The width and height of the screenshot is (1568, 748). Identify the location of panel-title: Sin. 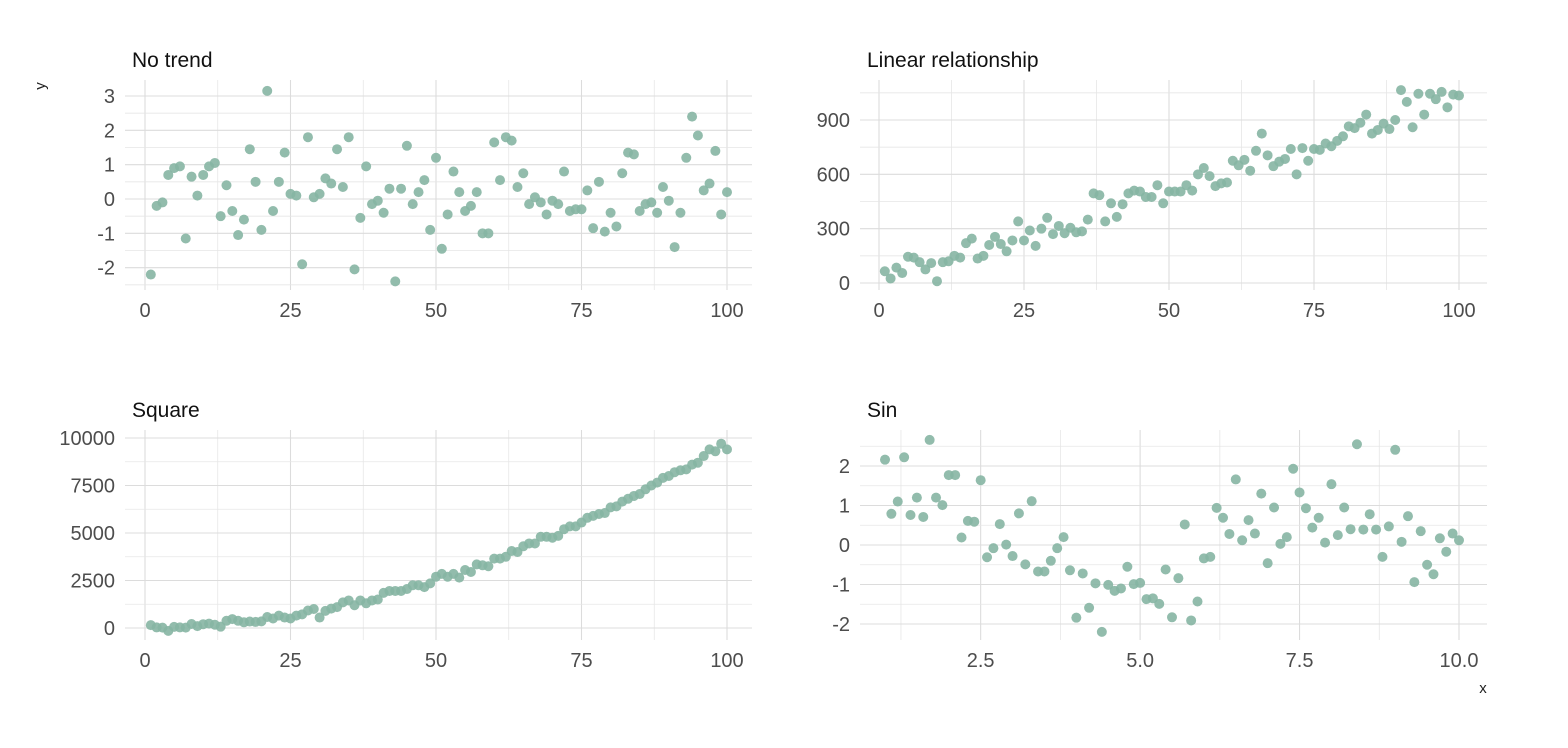
(882, 410).